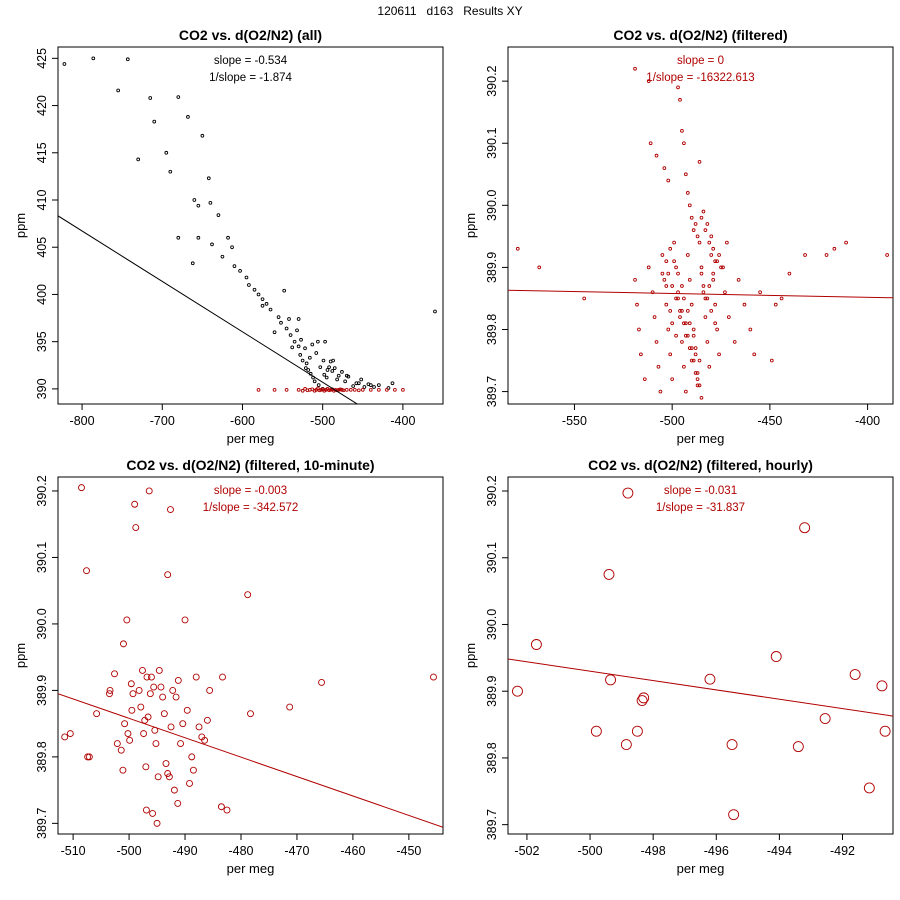  I want to click on slope-label: slope = -0.003, so click(250, 491).